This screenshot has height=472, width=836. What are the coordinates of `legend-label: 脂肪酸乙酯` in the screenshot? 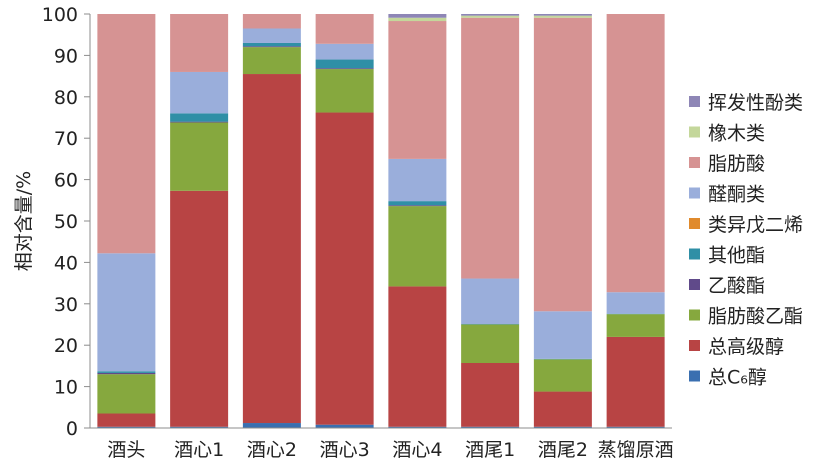 It's located at (755, 317).